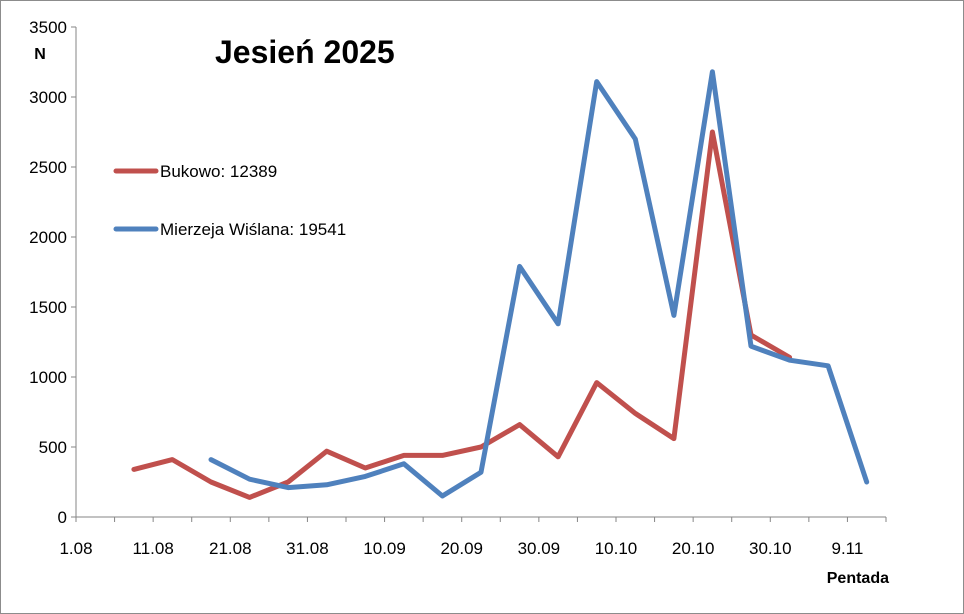 Image resolution: width=964 pixels, height=614 pixels. I want to click on x-tick-label: 11.08, so click(153, 548).